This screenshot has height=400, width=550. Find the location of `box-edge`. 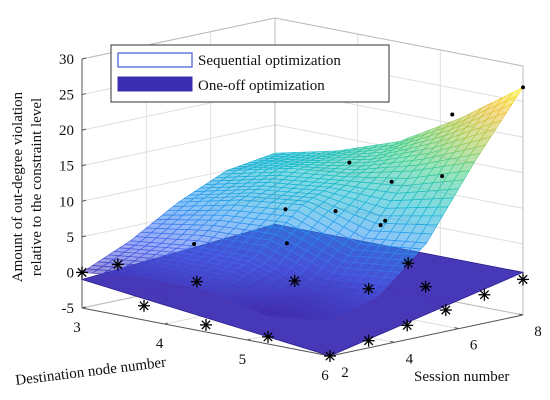

box-edge is located at coordinates (399, 42).